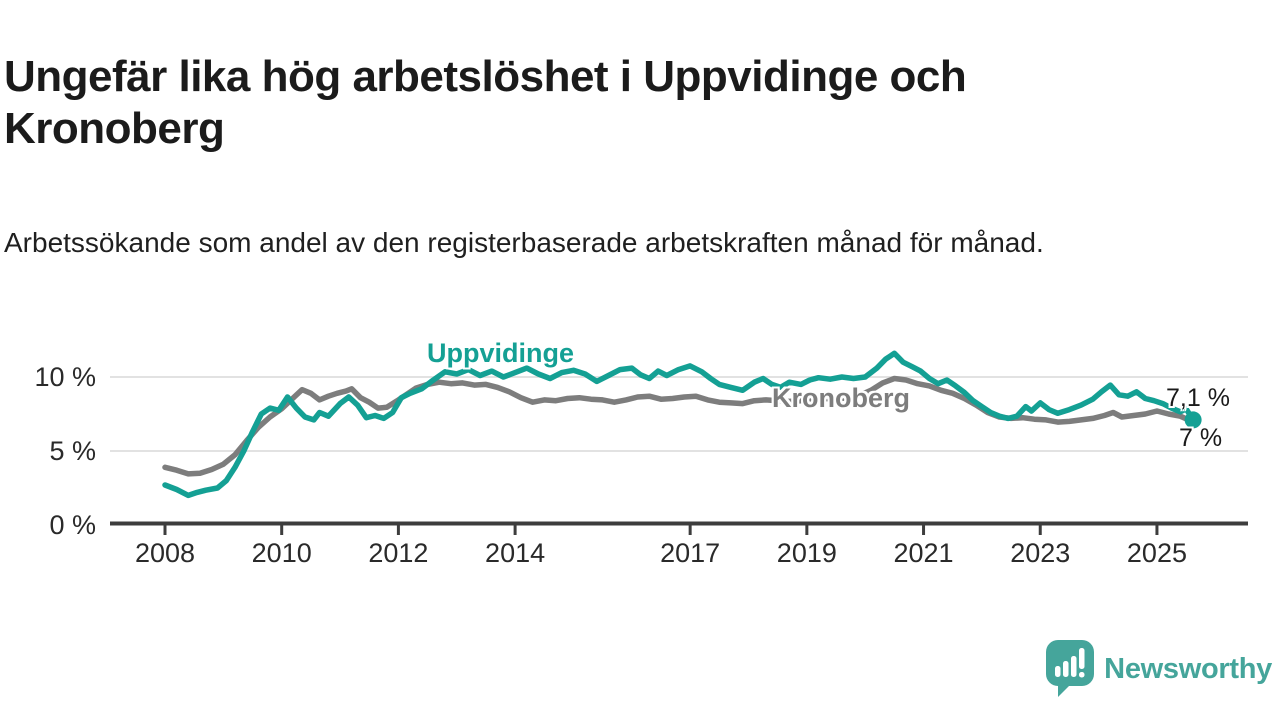  Describe the element at coordinates (1193, 420) in the screenshot. I see `series-end-dot-uppvidinge` at that location.